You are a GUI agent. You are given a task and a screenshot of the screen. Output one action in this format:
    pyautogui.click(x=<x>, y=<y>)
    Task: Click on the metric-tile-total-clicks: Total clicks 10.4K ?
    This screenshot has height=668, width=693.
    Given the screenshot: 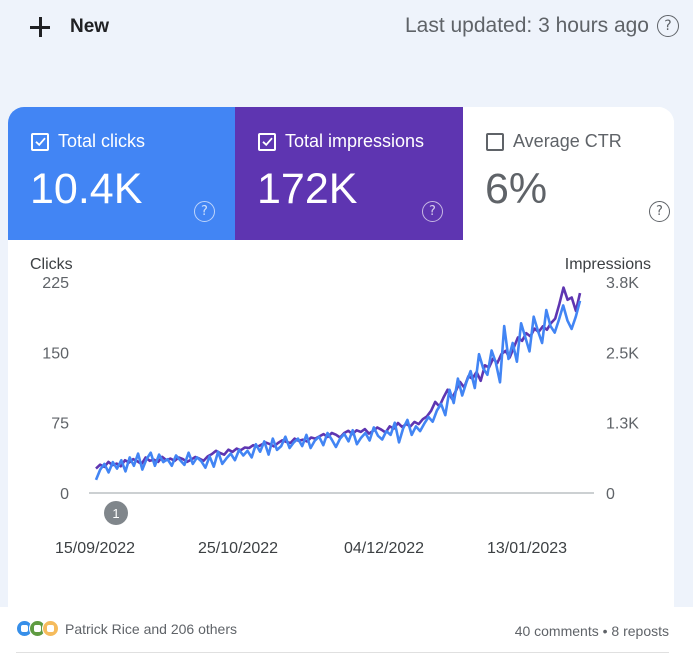 What is the action you would take?
    pyautogui.click(x=121, y=173)
    